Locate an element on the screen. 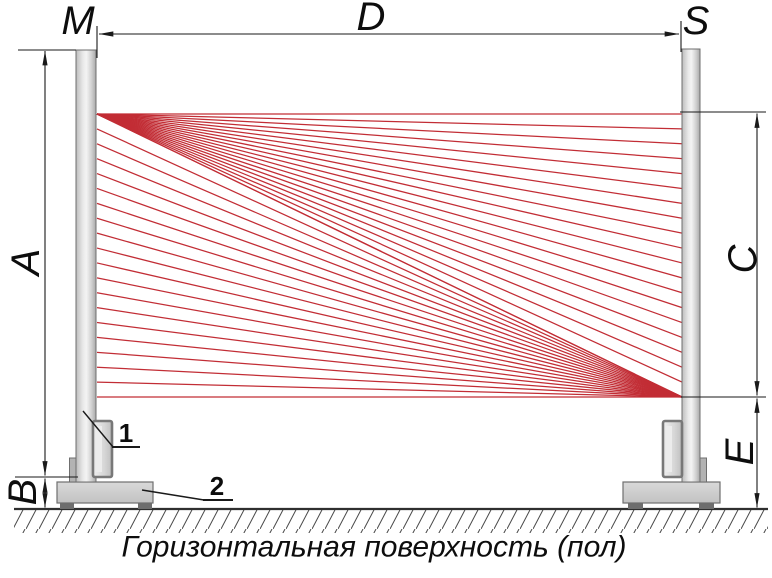 The image size is (772, 578). ground-hatching is located at coordinates (391, 521).